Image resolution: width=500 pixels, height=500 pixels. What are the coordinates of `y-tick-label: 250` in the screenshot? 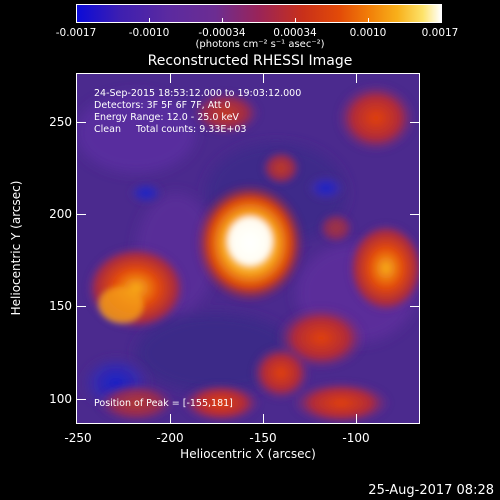 It's located at (60, 122).